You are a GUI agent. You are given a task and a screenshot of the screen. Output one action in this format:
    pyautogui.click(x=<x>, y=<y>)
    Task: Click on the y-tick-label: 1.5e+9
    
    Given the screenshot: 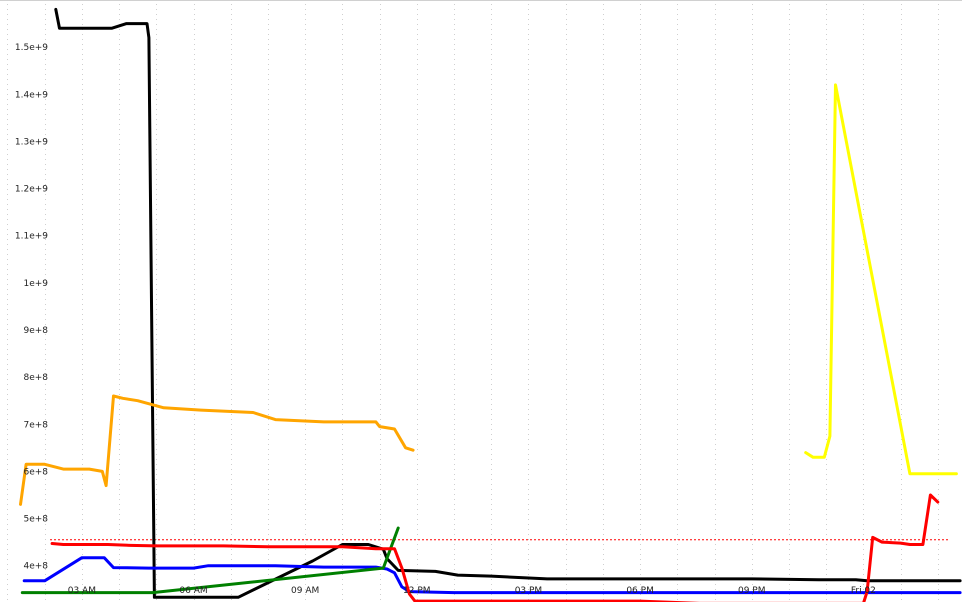 What is the action you would take?
    pyautogui.click(x=31, y=48)
    